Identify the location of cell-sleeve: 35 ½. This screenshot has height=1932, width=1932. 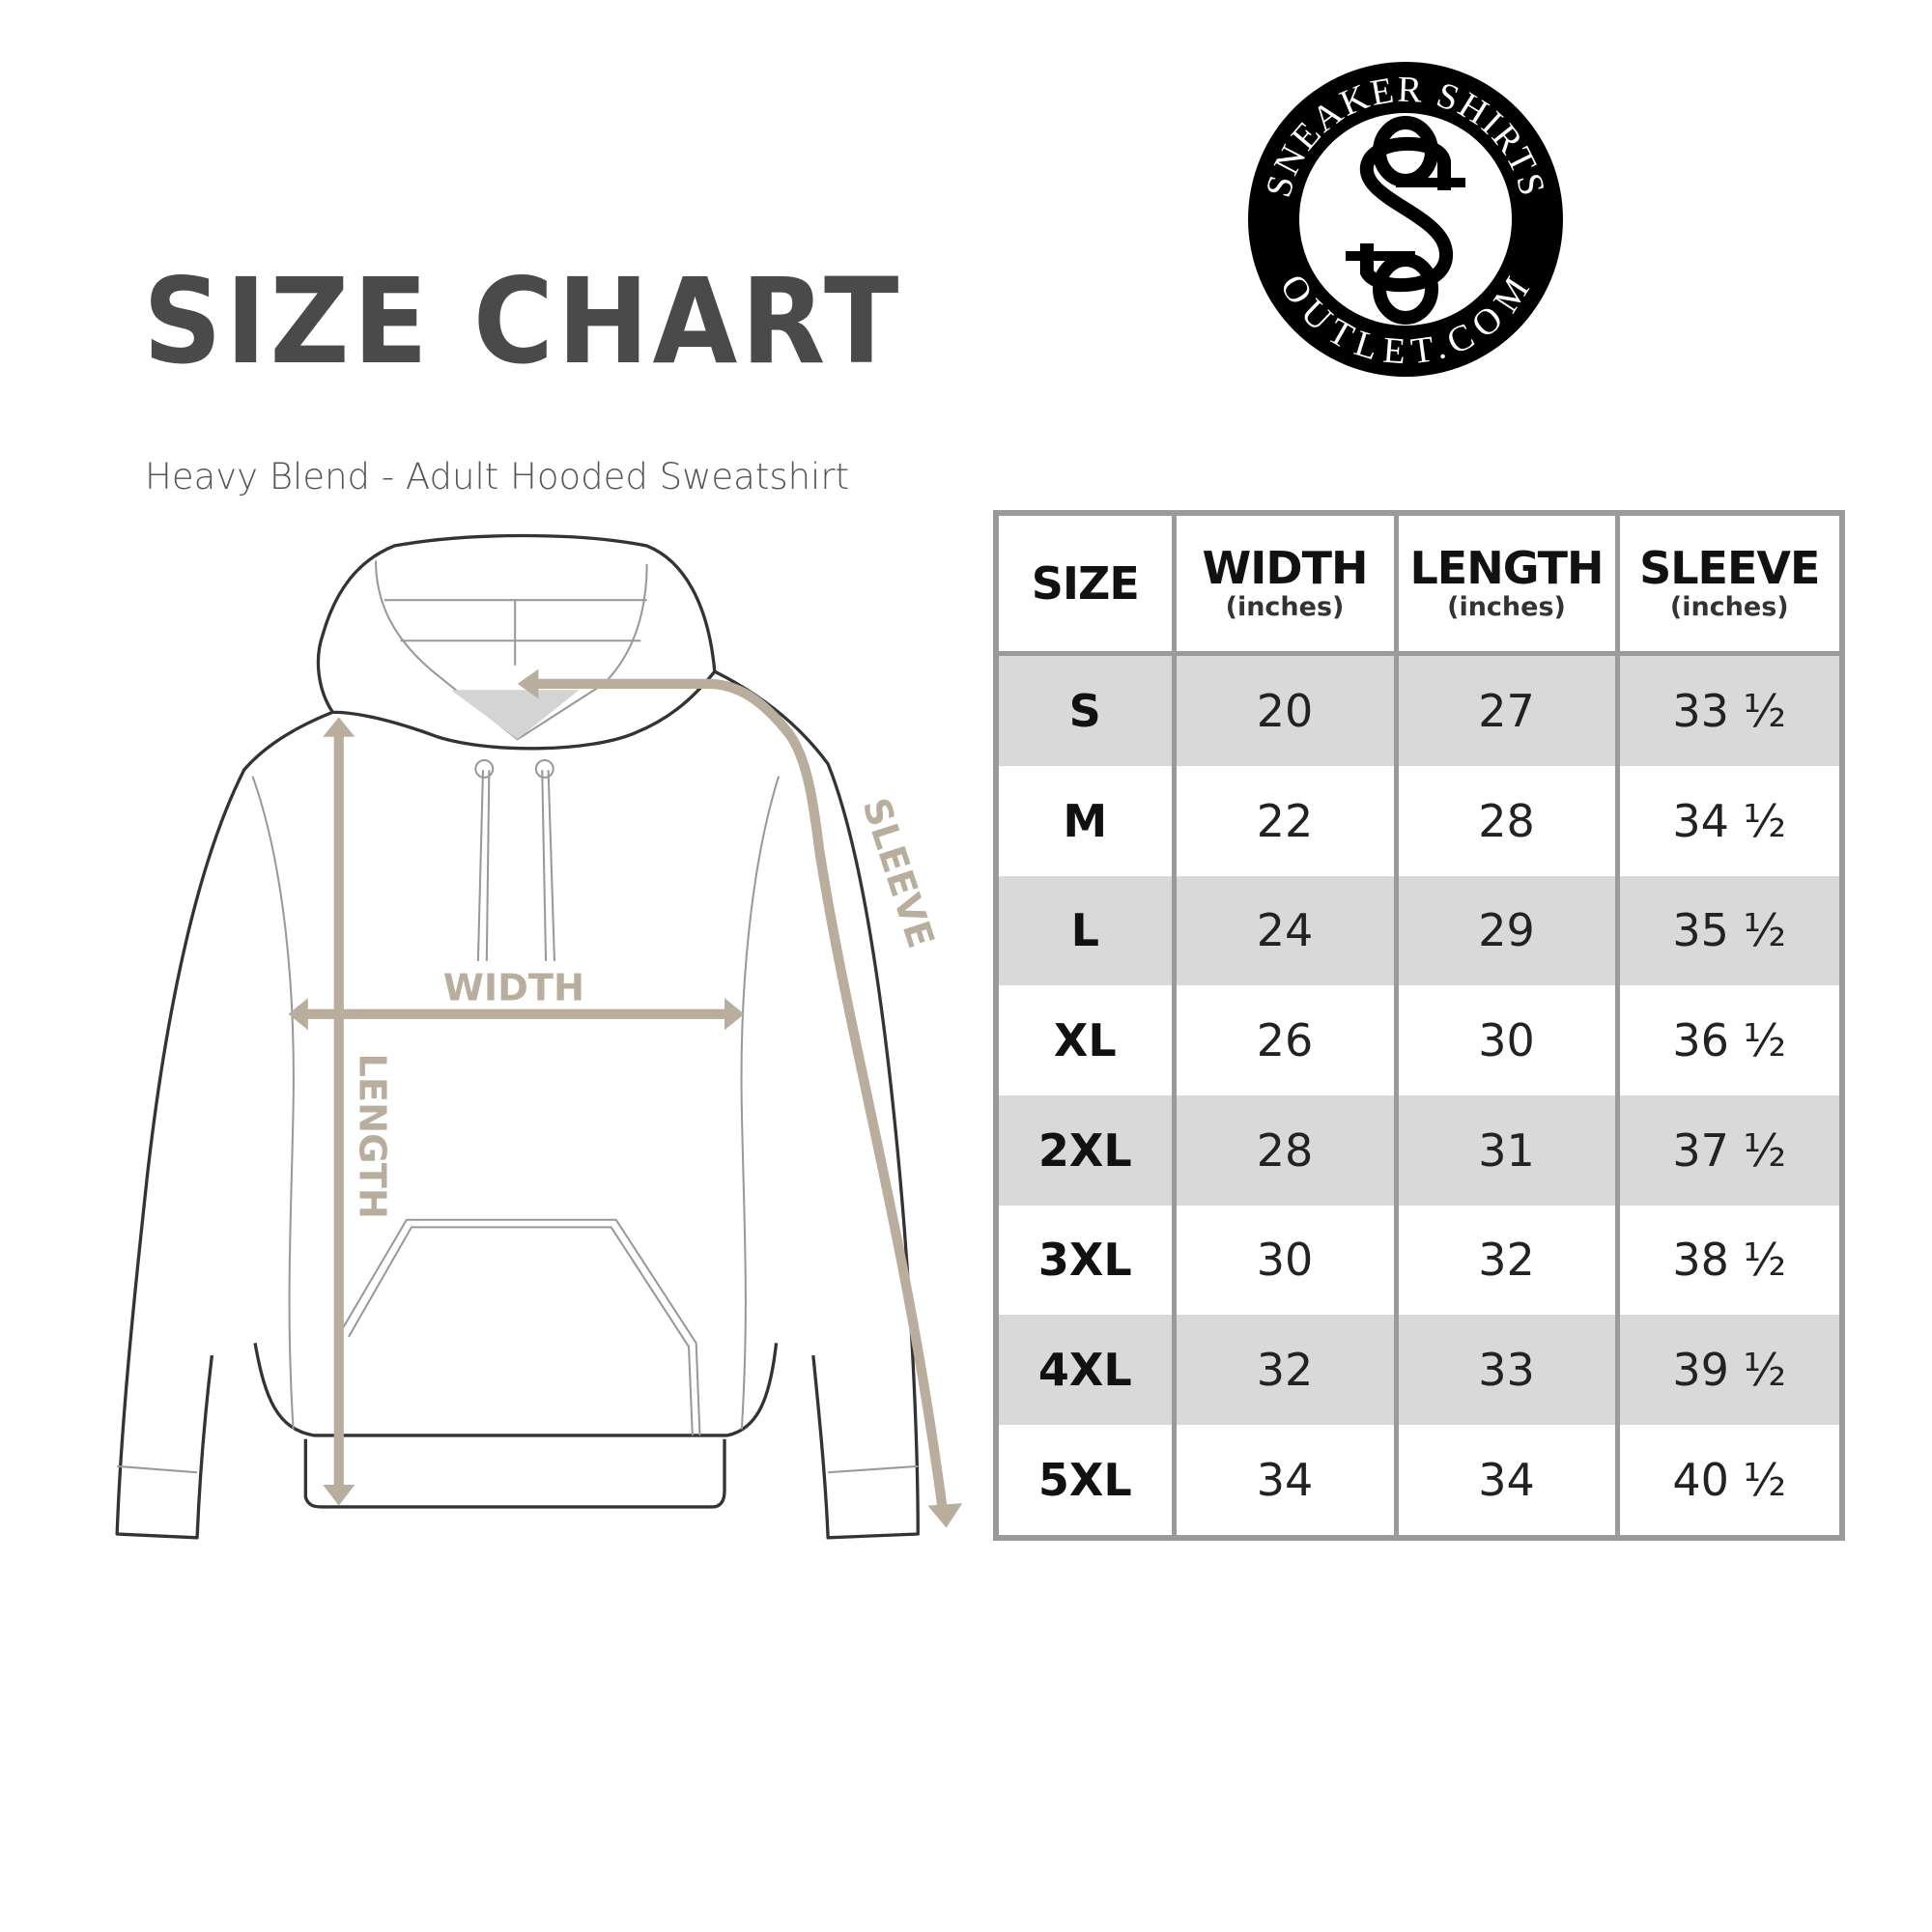
(1729, 930).